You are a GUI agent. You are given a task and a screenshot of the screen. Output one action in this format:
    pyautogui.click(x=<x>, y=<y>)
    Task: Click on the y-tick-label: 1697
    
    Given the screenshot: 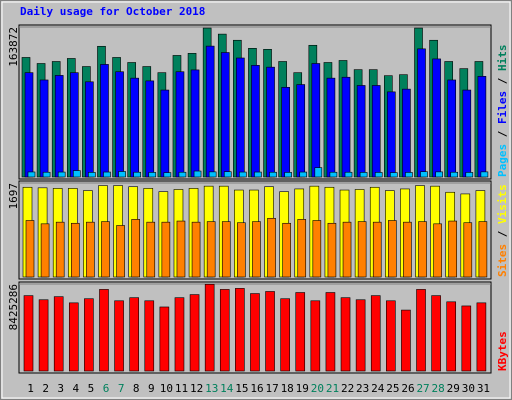 What is the action you would take?
    pyautogui.click(x=13, y=196)
    